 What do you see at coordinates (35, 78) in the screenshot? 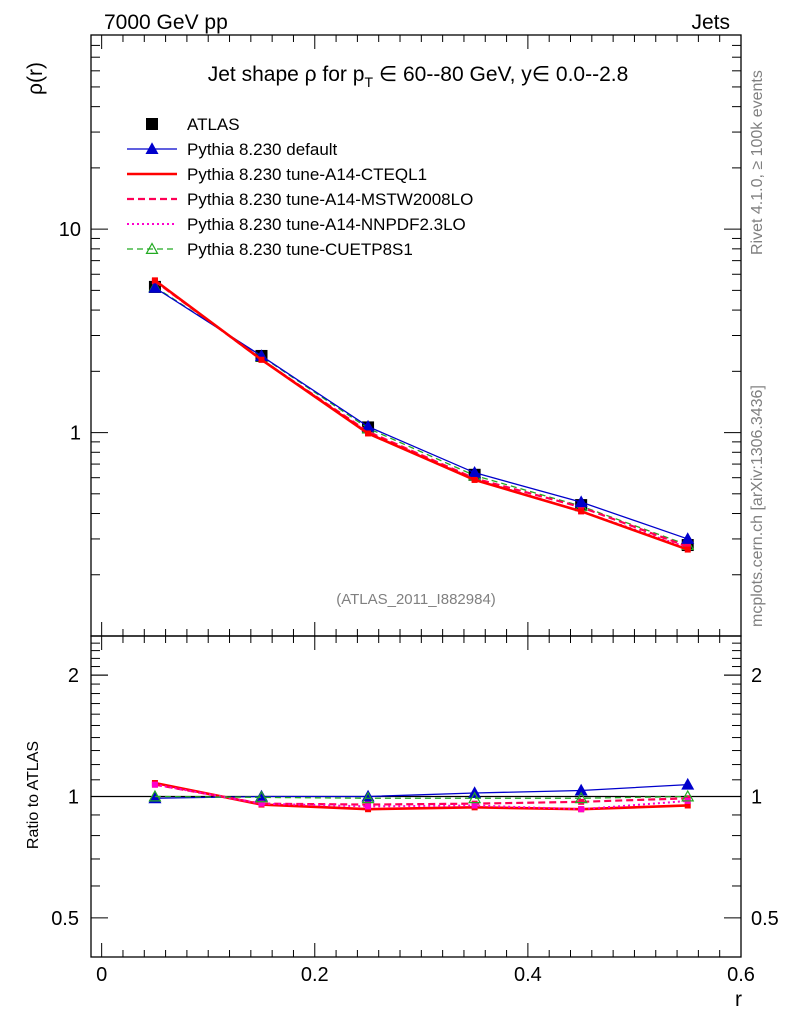
I see `main-ylabel: ρ(r)` at bounding box center [35, 78].